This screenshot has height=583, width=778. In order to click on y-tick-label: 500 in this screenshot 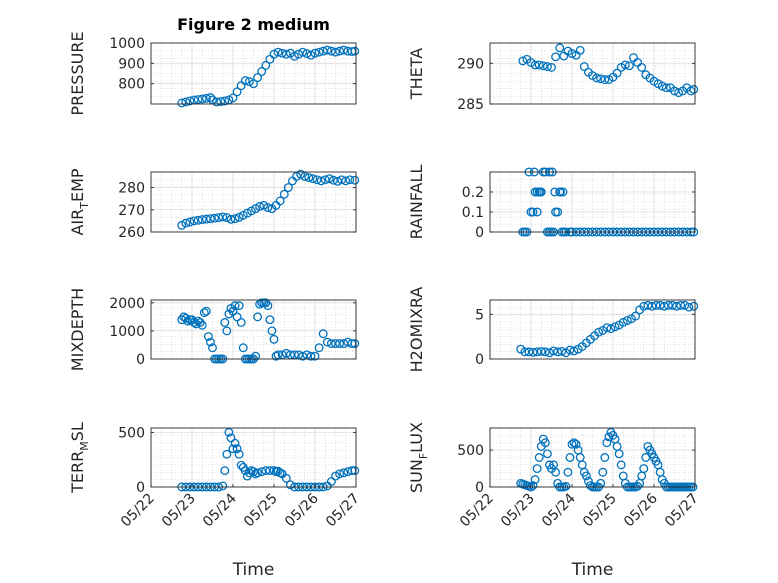, I will do `click(470, 451)`.